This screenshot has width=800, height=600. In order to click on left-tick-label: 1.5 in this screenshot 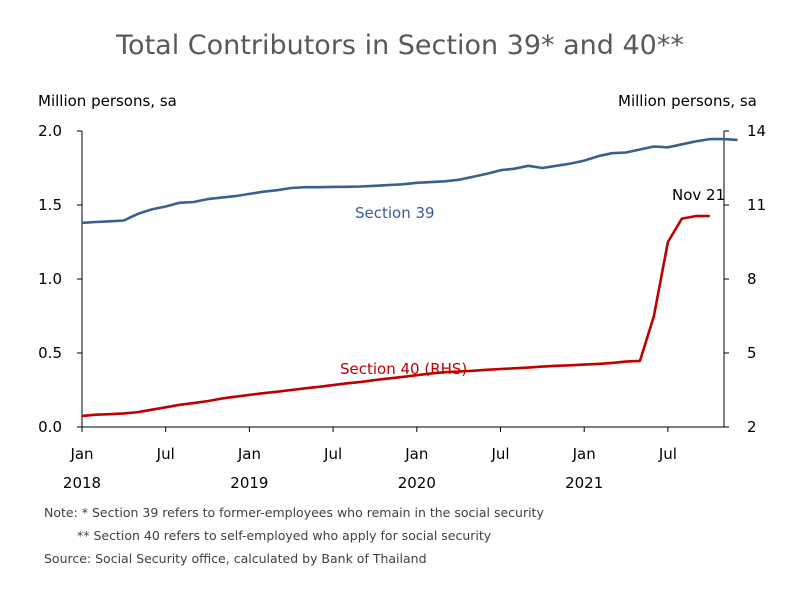, I will do `click(50, 205)`.